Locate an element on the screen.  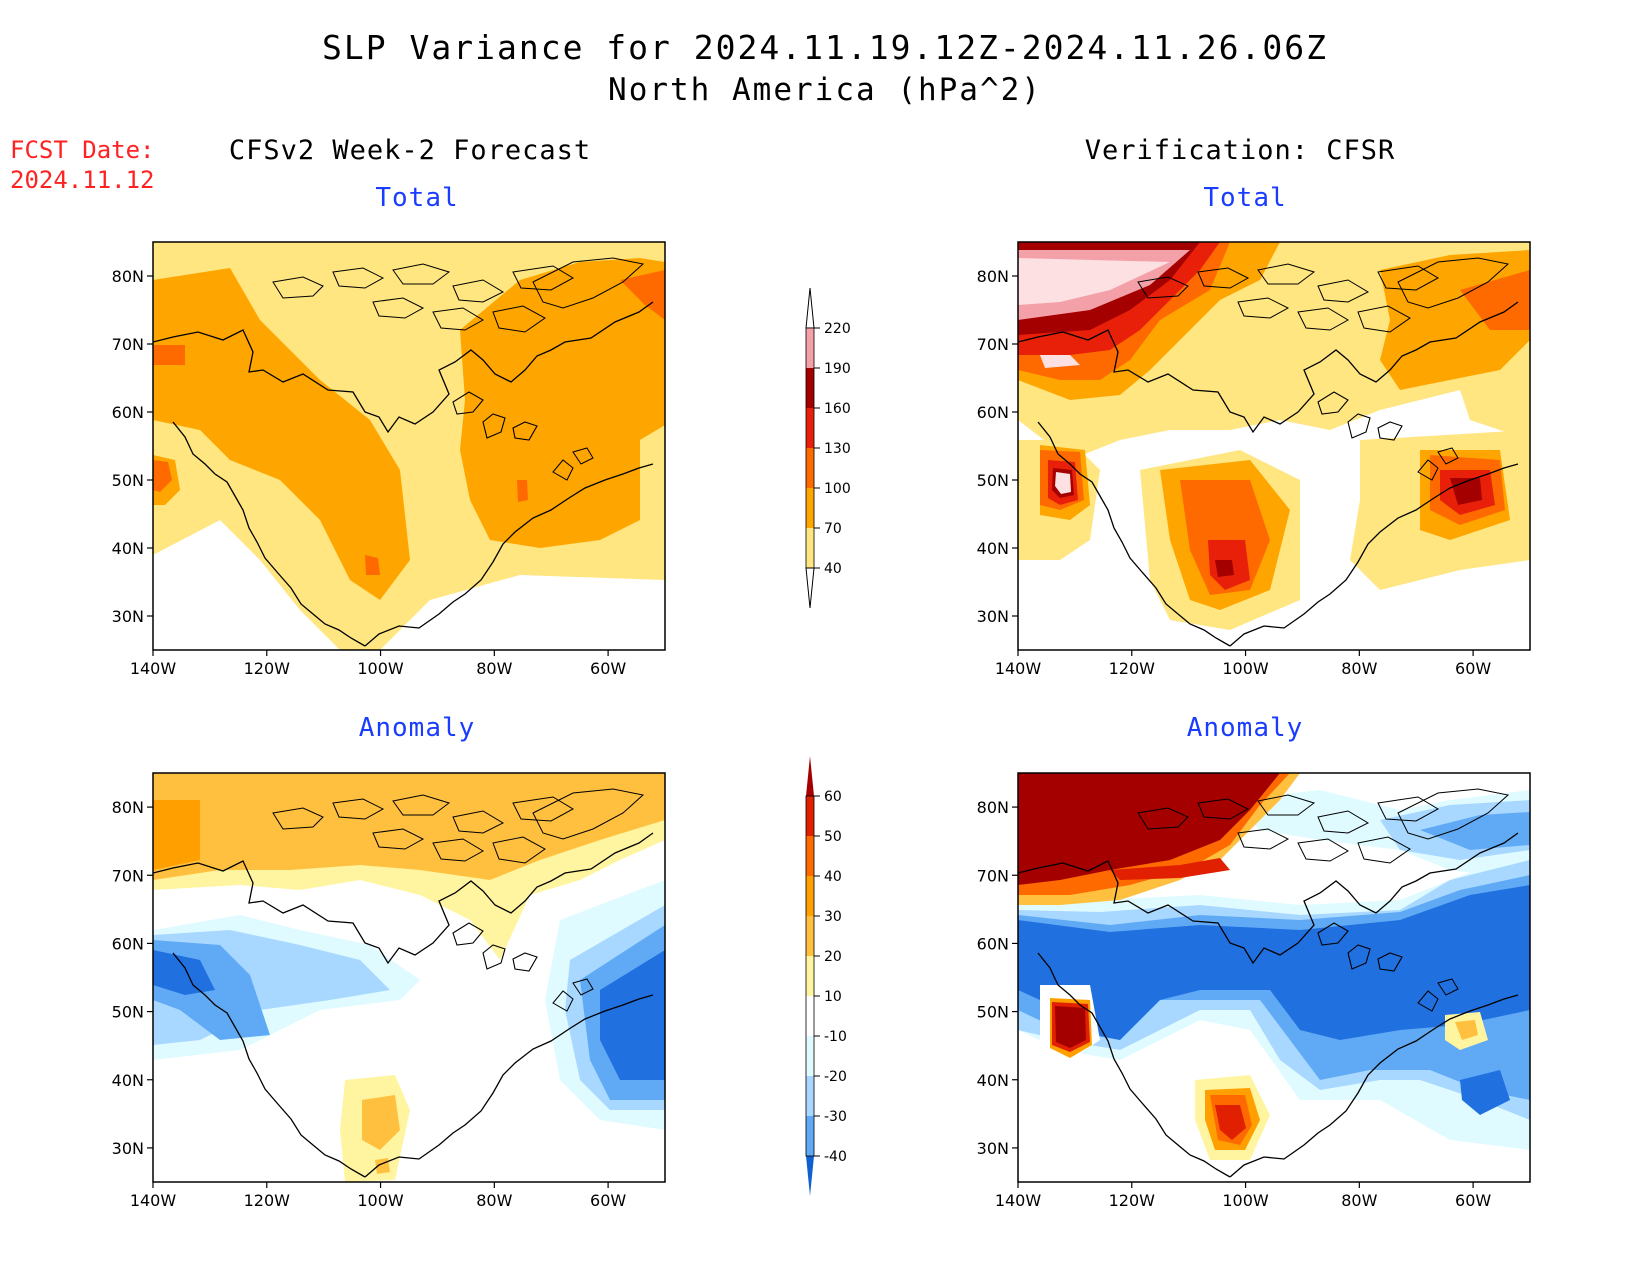
colorbar-total: 220 190 160 130 100 70 40 is located at coordinates (828, 448).